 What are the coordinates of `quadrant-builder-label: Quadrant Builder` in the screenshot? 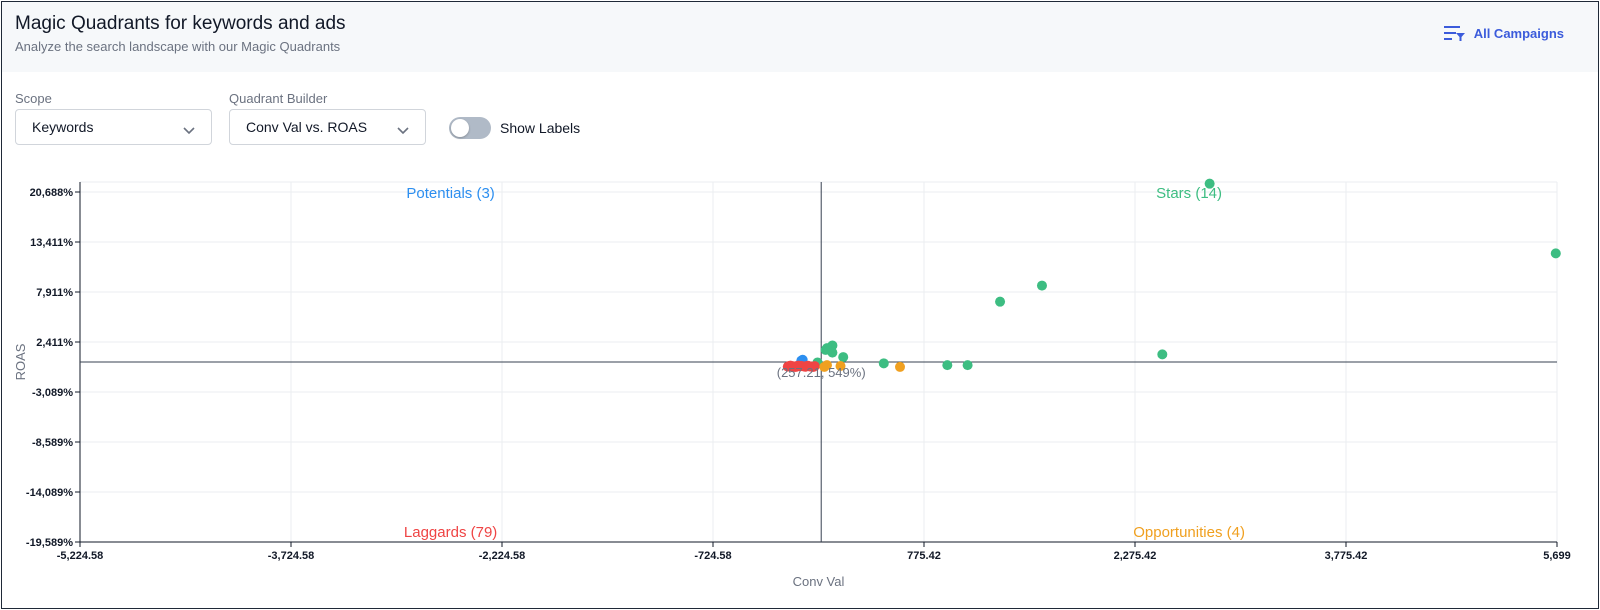 It's located at (278, 98).